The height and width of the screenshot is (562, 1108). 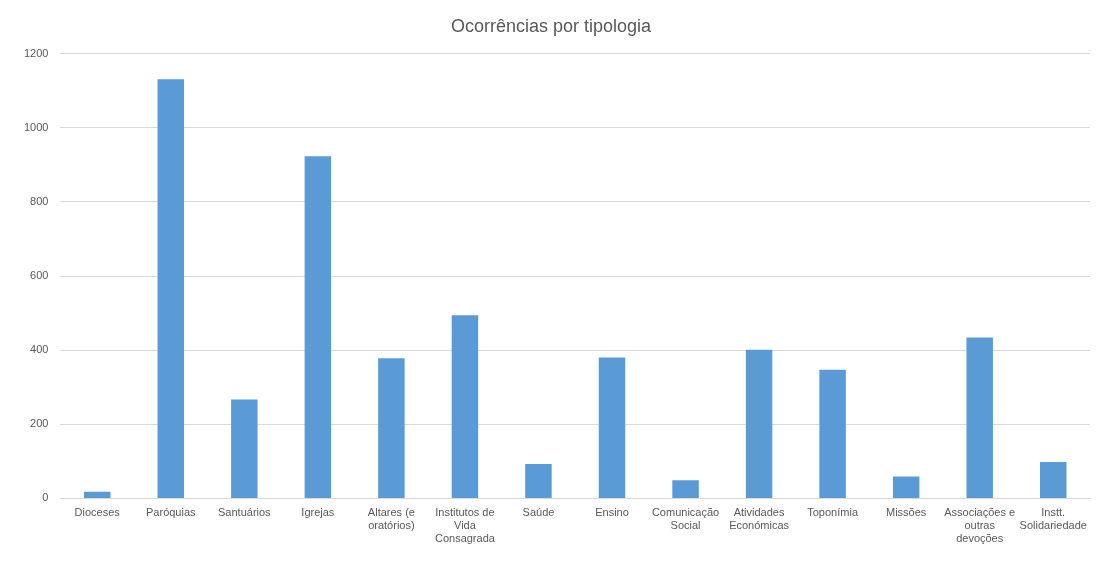 What do you see at coordinates (980, 525) in the screenshot?
I see `x-tick-label: Associações e outras devoções` at bounding box center [980, 525].